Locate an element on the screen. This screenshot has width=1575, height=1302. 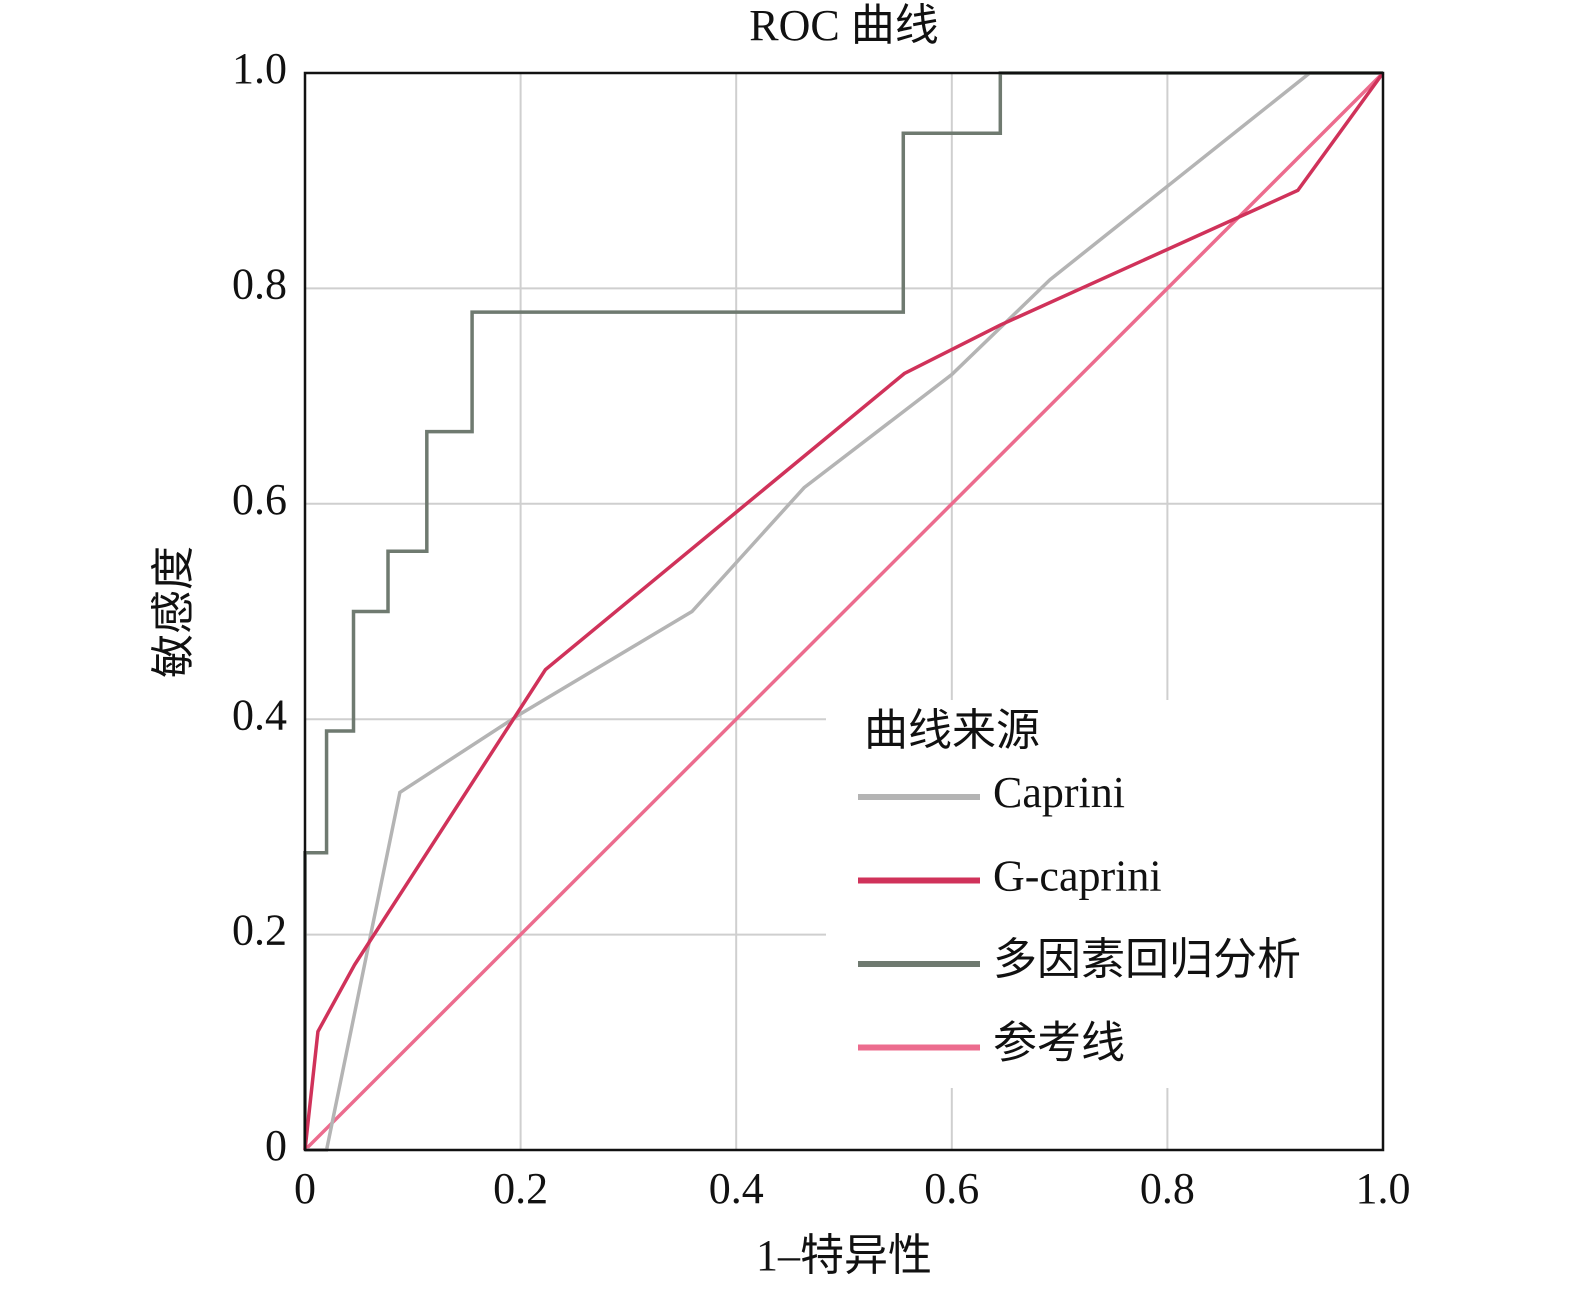
legend-label: G-caprini is located at coordinates (1077, 876).